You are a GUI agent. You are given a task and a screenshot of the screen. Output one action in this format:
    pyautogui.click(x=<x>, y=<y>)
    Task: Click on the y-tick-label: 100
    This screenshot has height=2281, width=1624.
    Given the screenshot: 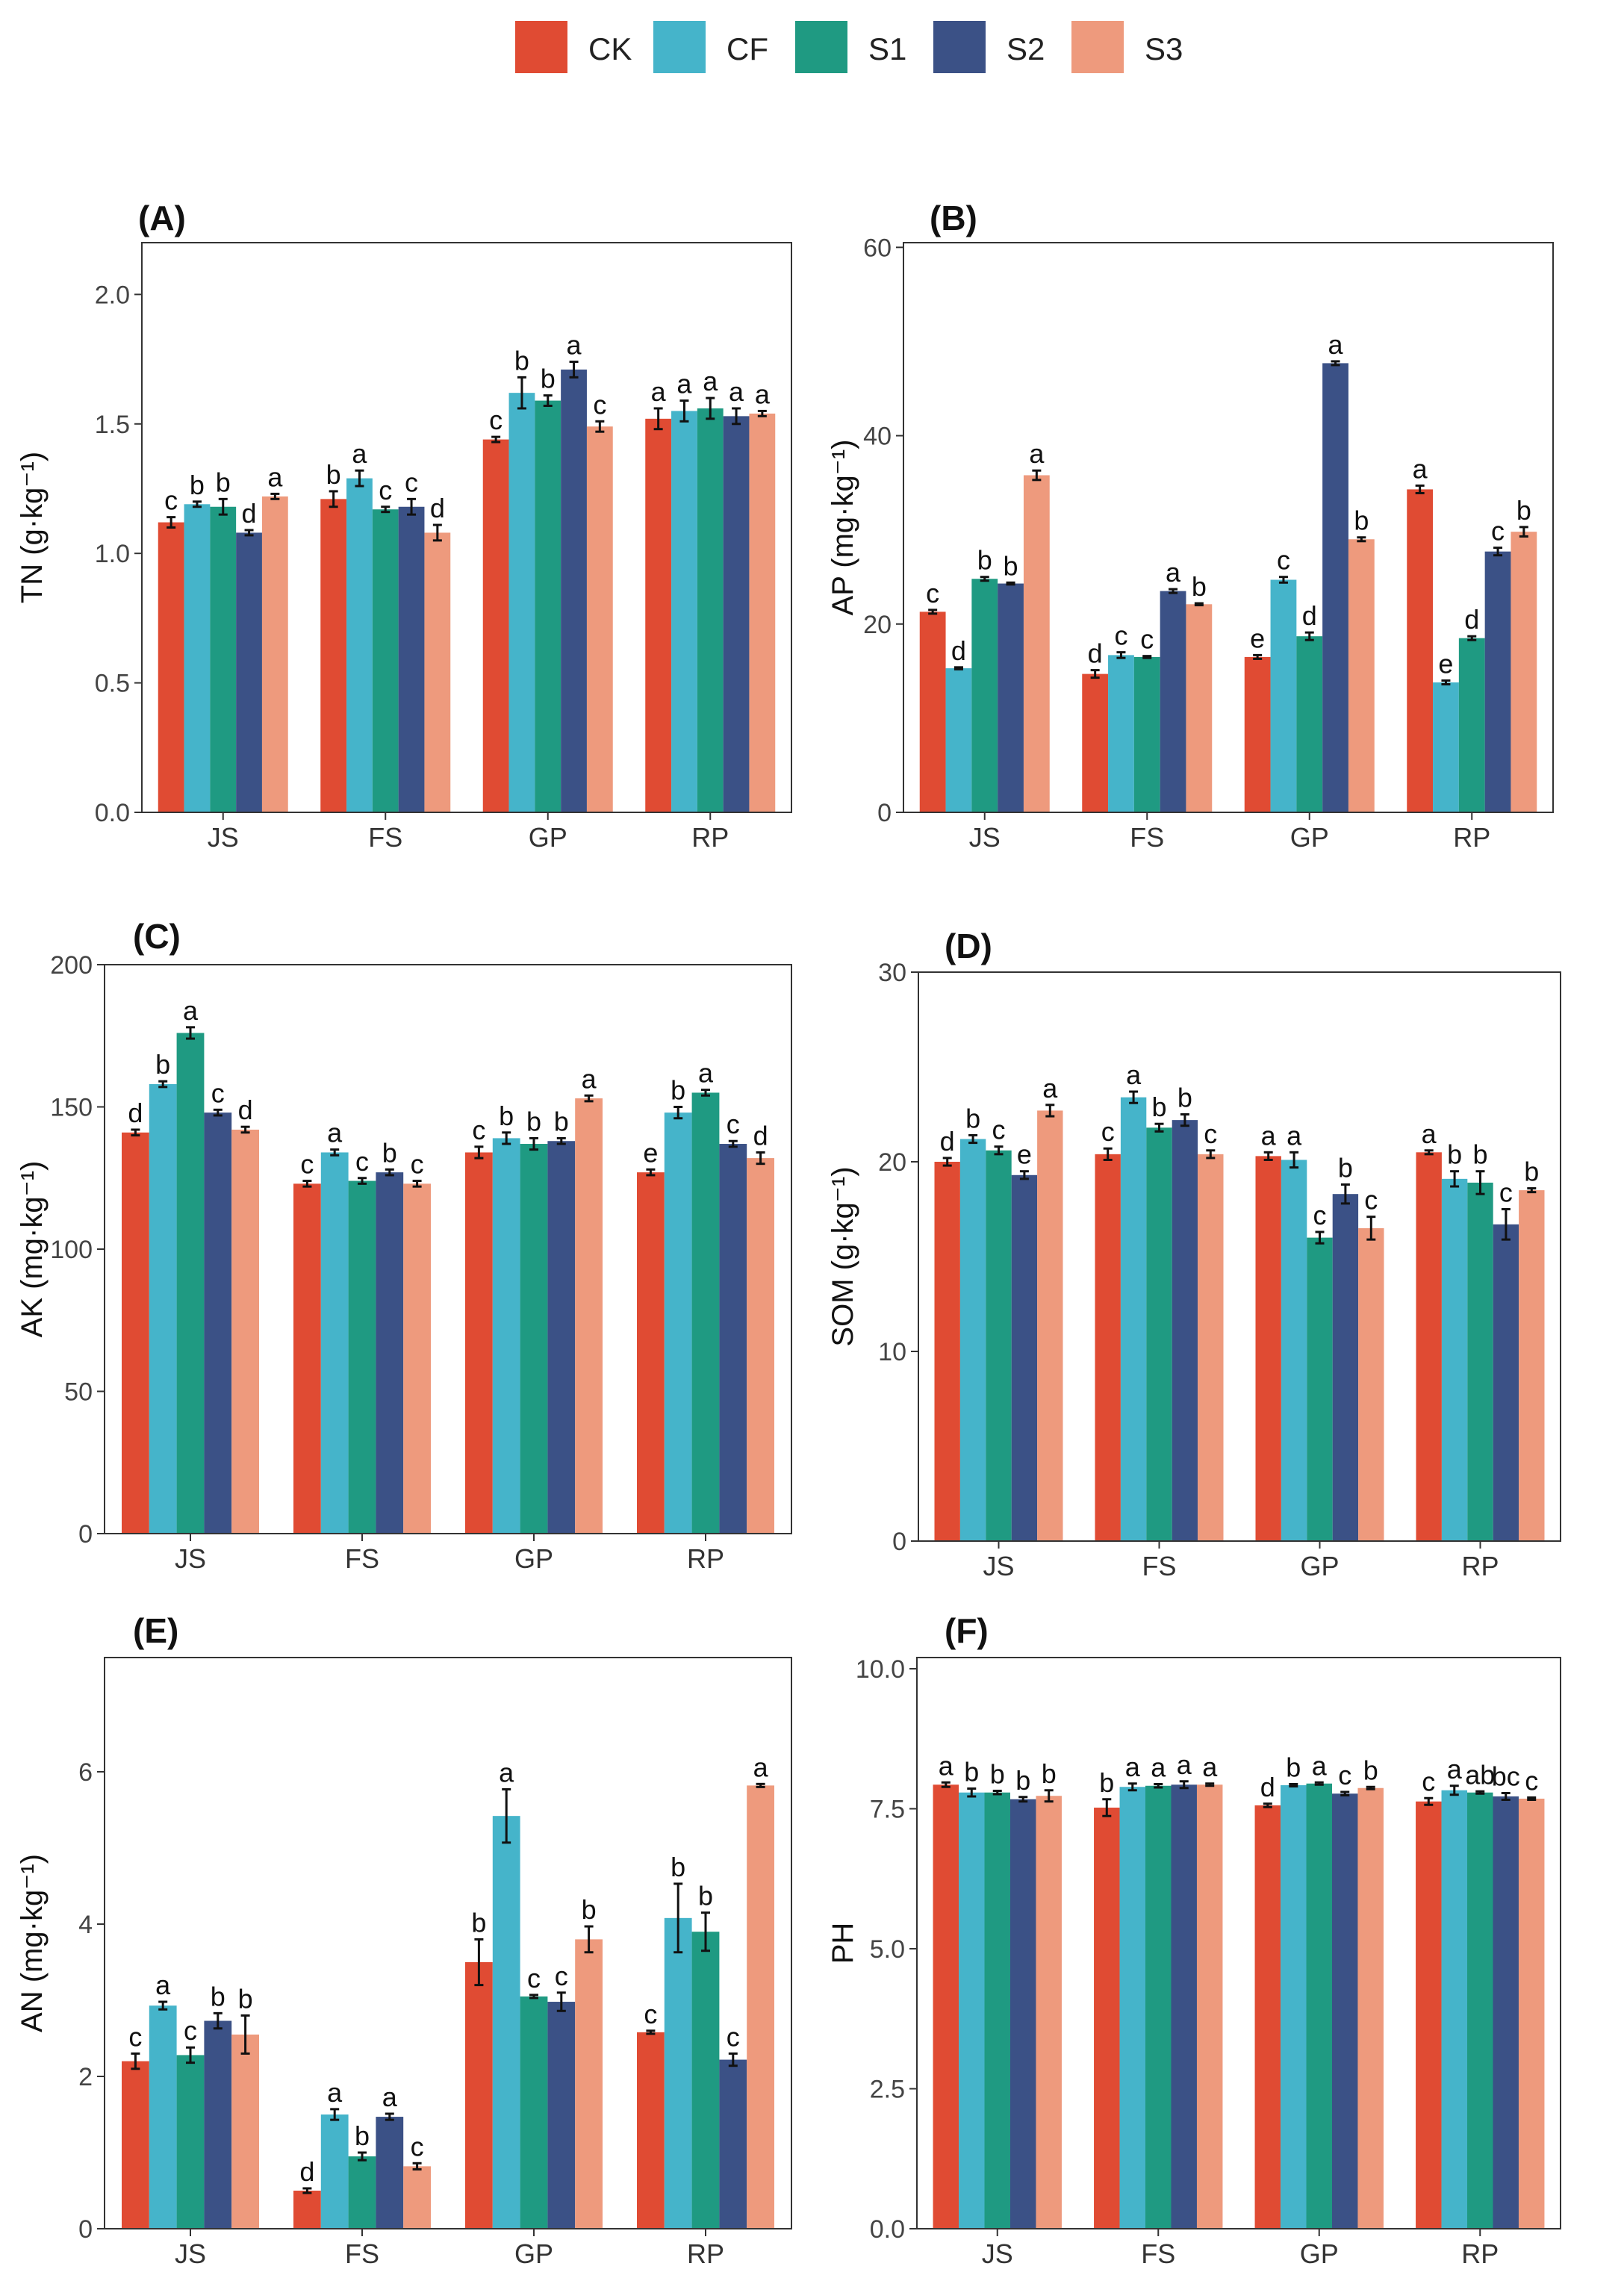 What is the action you would take?
    pyautogui.click(x=71, y=1250)
    